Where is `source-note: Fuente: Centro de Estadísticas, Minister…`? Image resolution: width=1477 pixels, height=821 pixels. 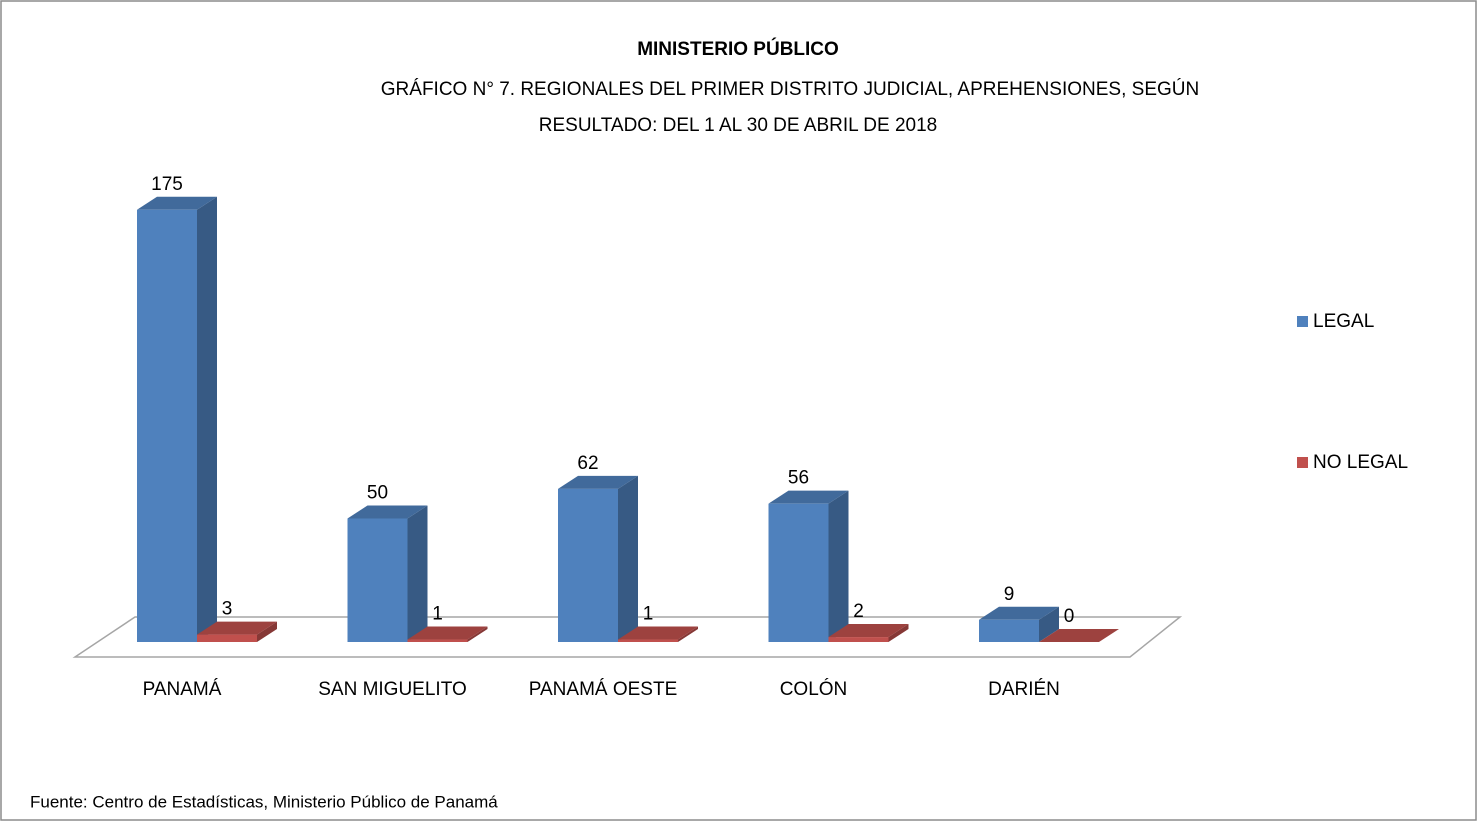
source-note: Fuente: Centro de Estadísticas, Minister… is located at coordinates (264, 801).